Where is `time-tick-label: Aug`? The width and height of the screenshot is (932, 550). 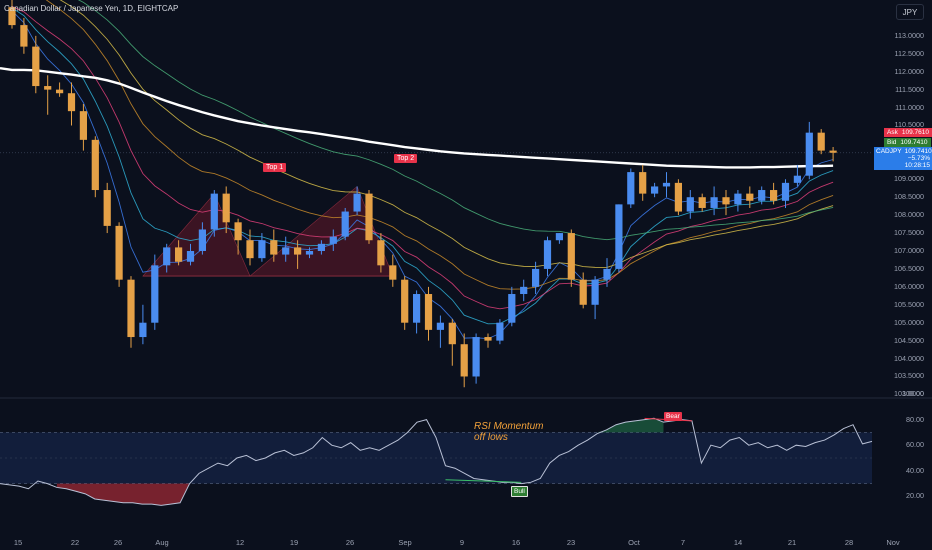 time-tick-label: Aug is located at coordinates (162, 542).